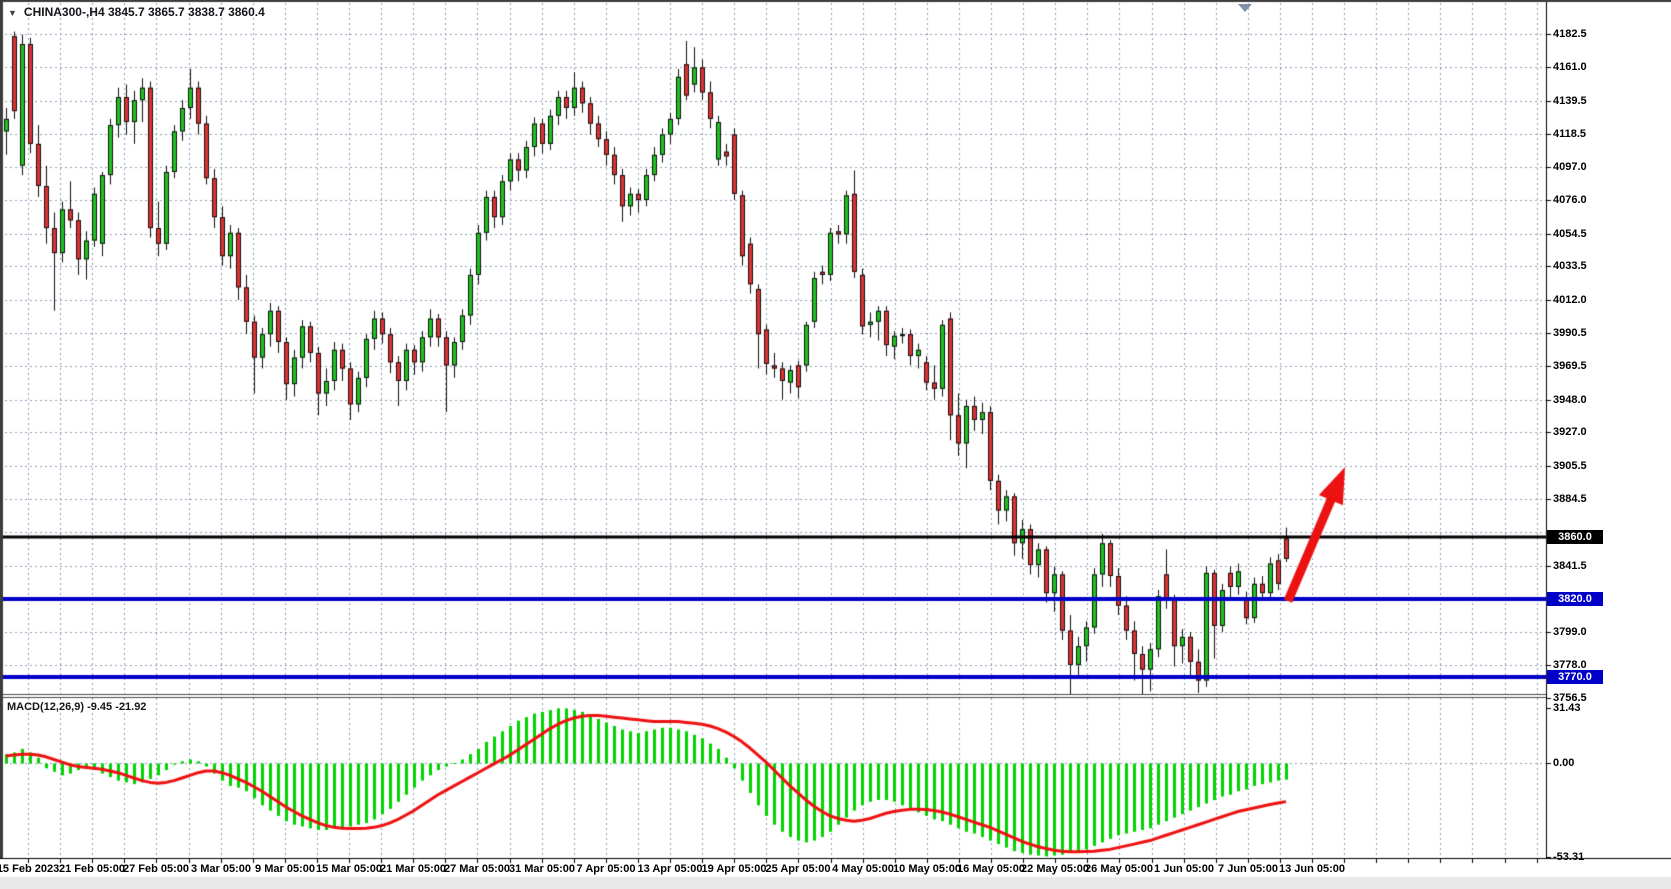 This screenshot has height=889, width=1671. What do you see at coordinates (1570, 499) in the screenshot?
I see `price-axis-label: 3884.5` at bounding box center [1570, 499].